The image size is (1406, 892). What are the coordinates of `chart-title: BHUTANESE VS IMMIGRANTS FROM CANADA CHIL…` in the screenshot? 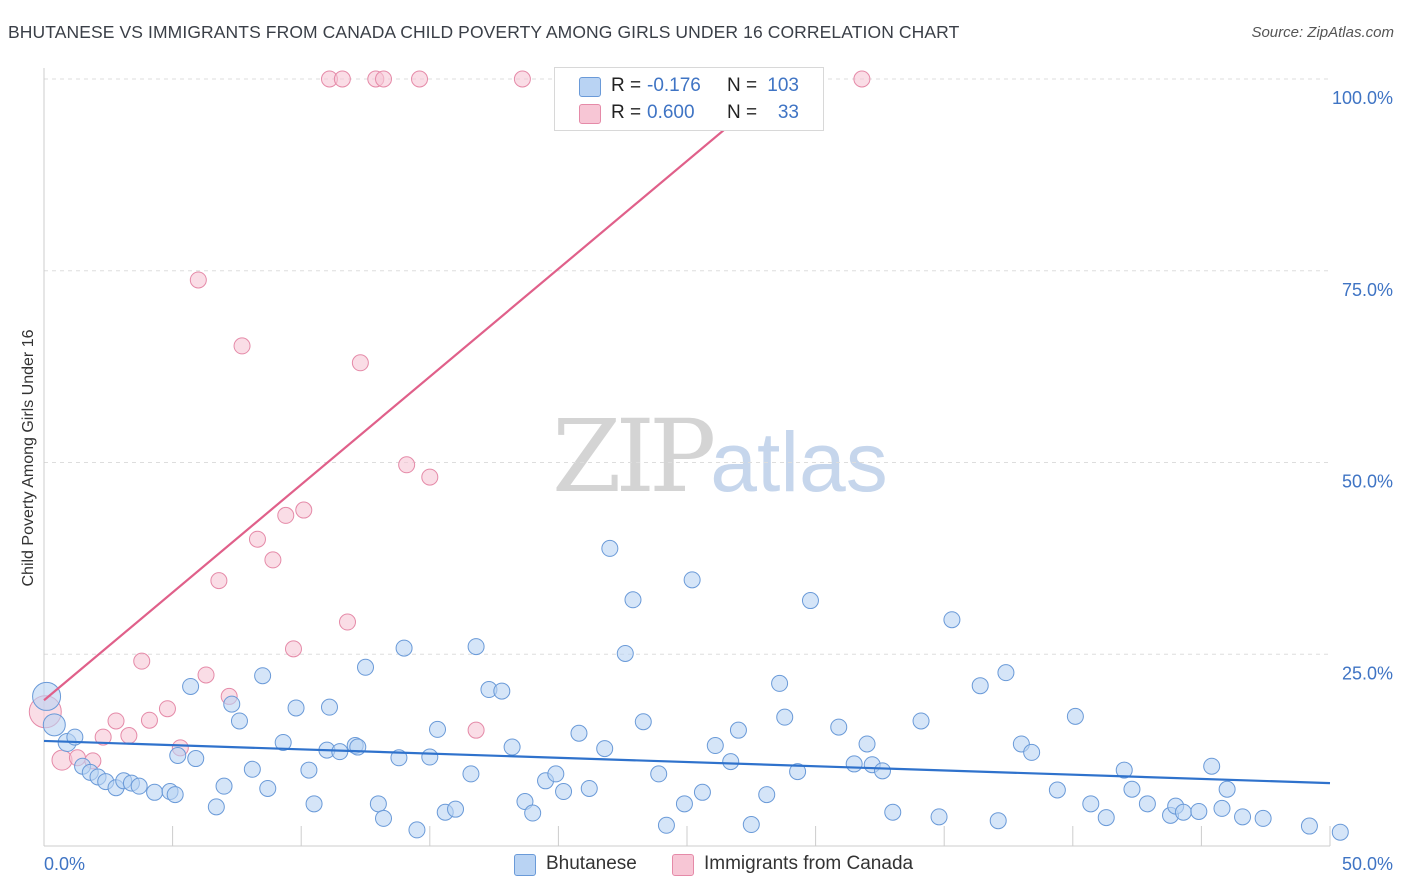 It's located at (484, 32).